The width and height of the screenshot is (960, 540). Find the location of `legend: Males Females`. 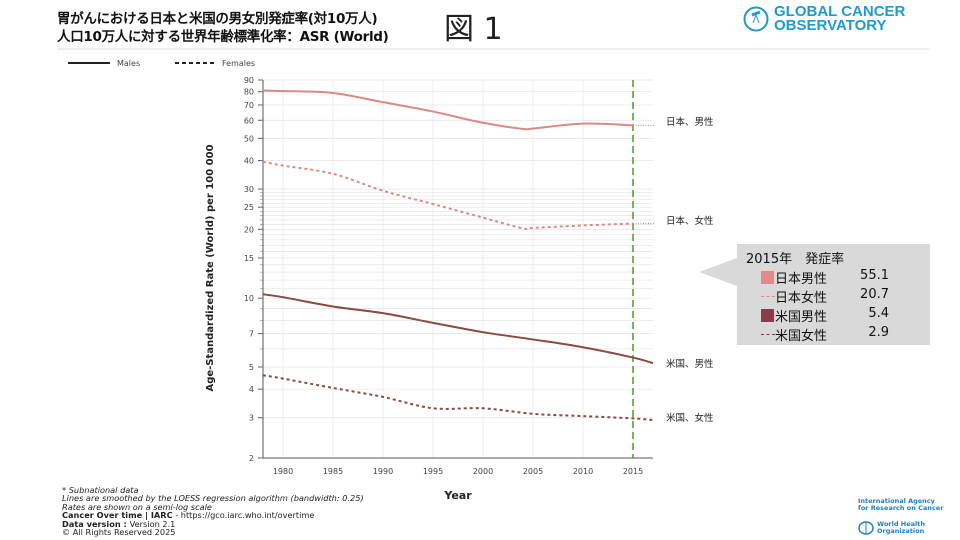

legend: Males Females is located at coordinates (161, 63).